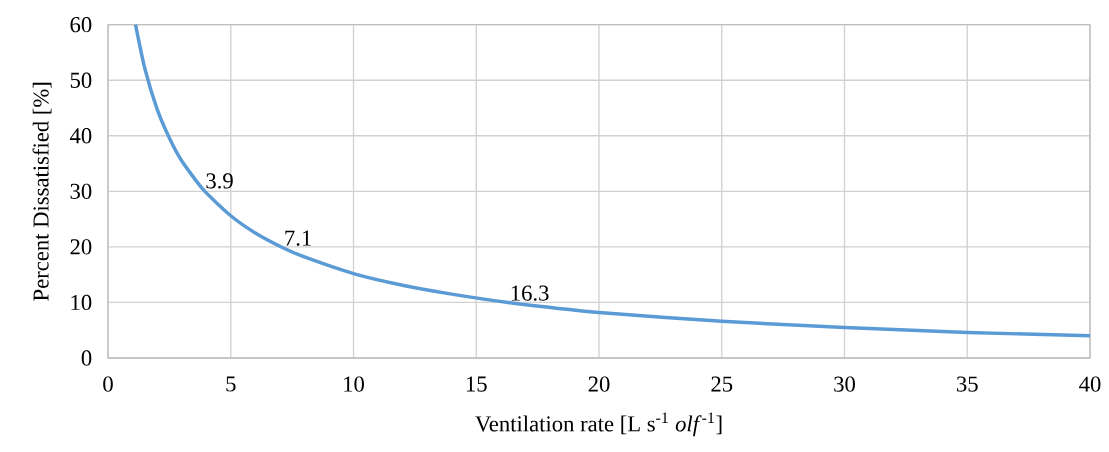 The image size is (1109, 452). Describe the element at coordinates (844, 384) in the screenshot. I see `x-tick-label: 30` at that location.